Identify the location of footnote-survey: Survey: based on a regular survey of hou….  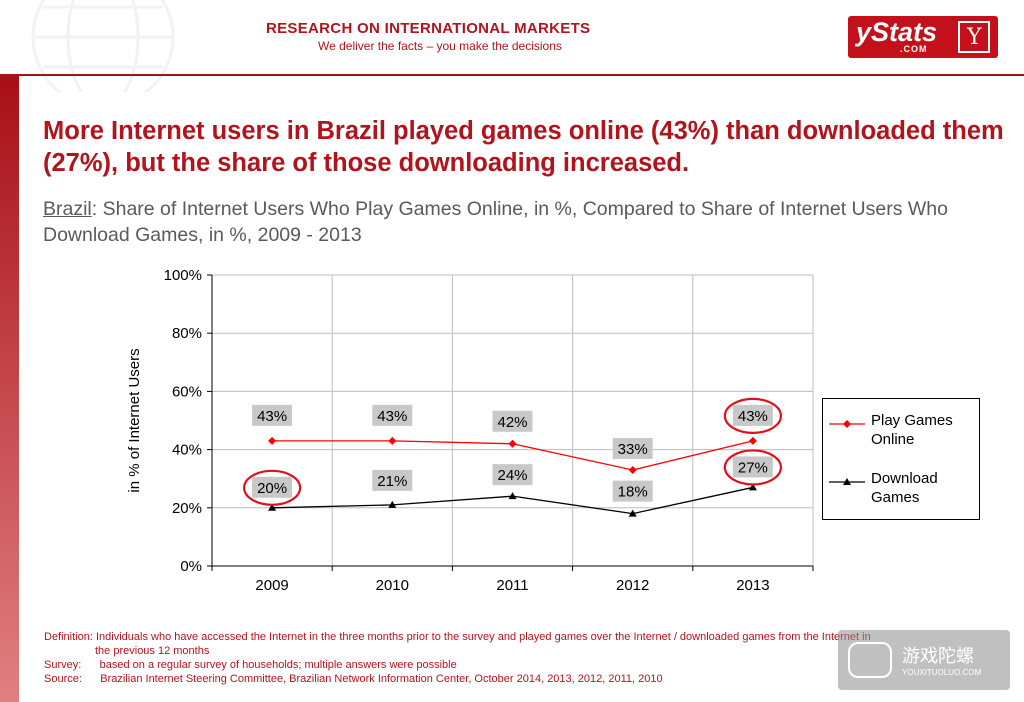
(529, 665).